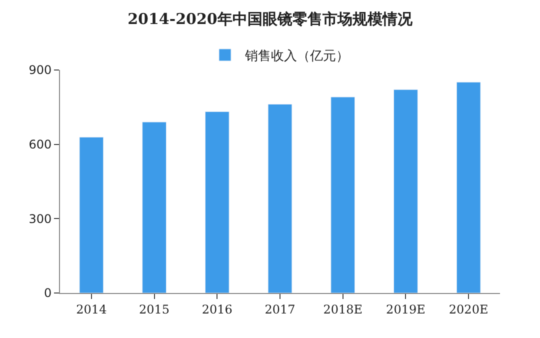  Describe the element at coordinates (154, 309) in the screenshot. I see `x-tick-label: 2015` at that location.